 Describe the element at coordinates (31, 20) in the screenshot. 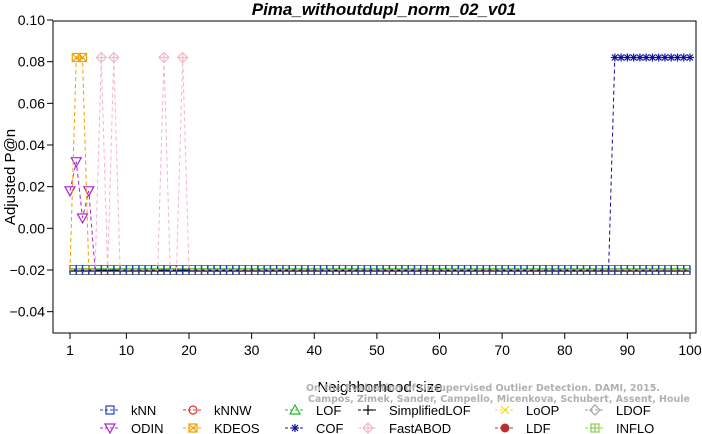

I see `y-tick-label: 0.10` at that location.